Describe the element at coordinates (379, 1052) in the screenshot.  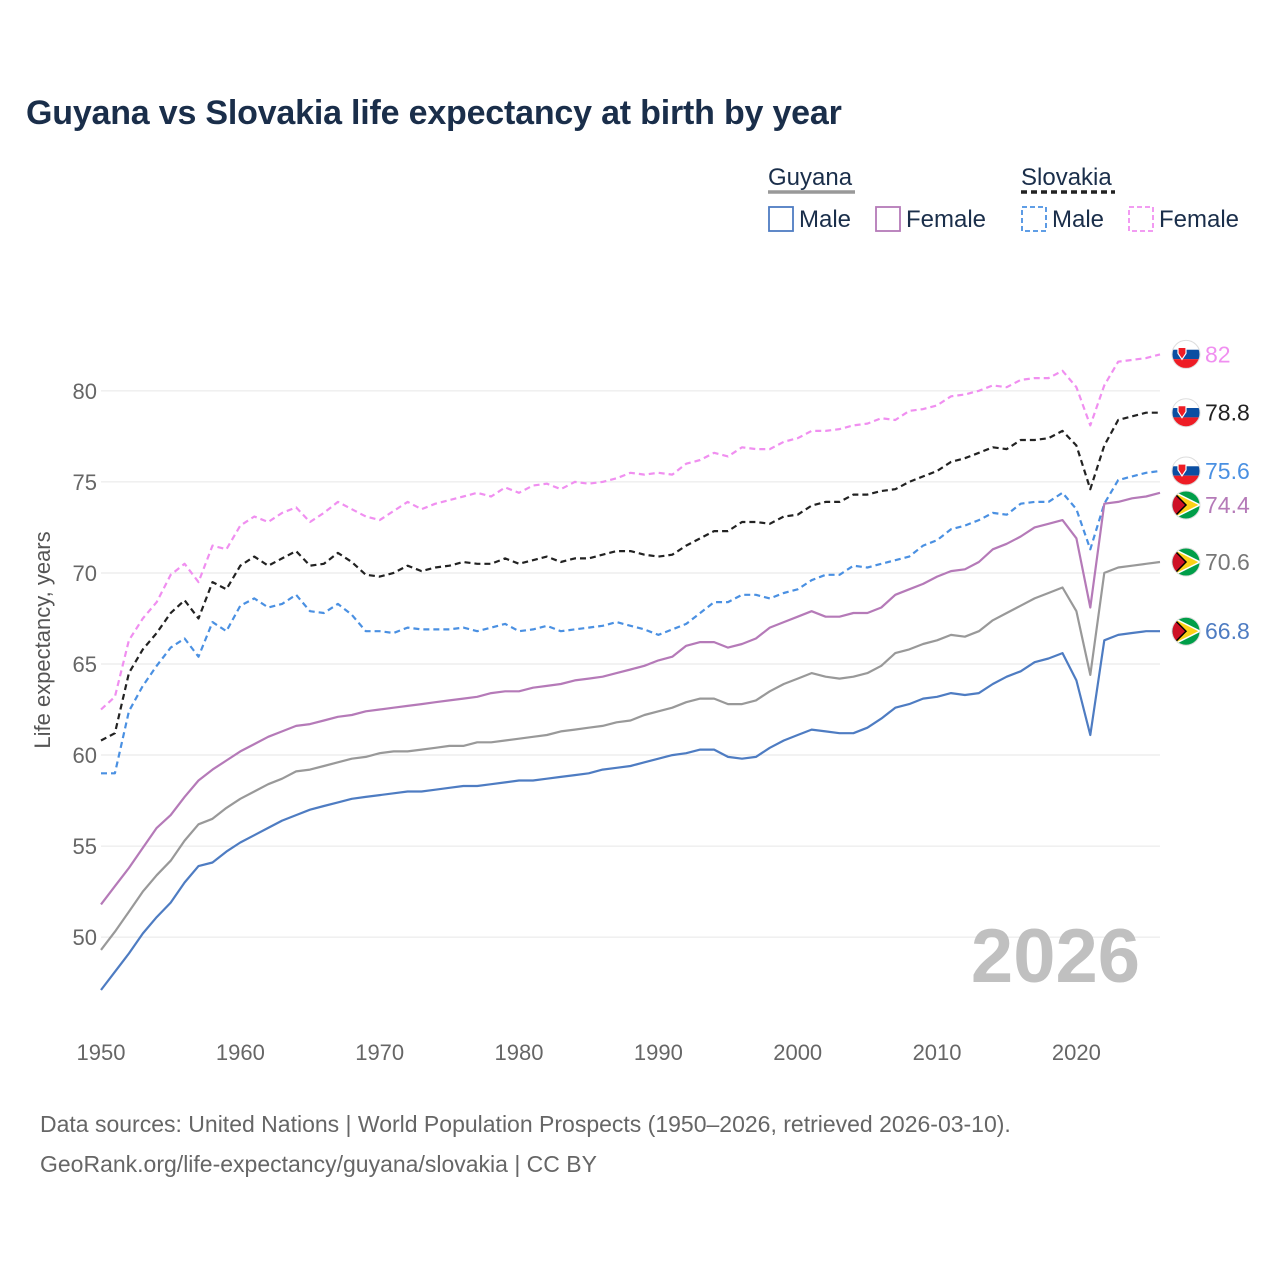
I see `x-tick-label: 1970` at that location.